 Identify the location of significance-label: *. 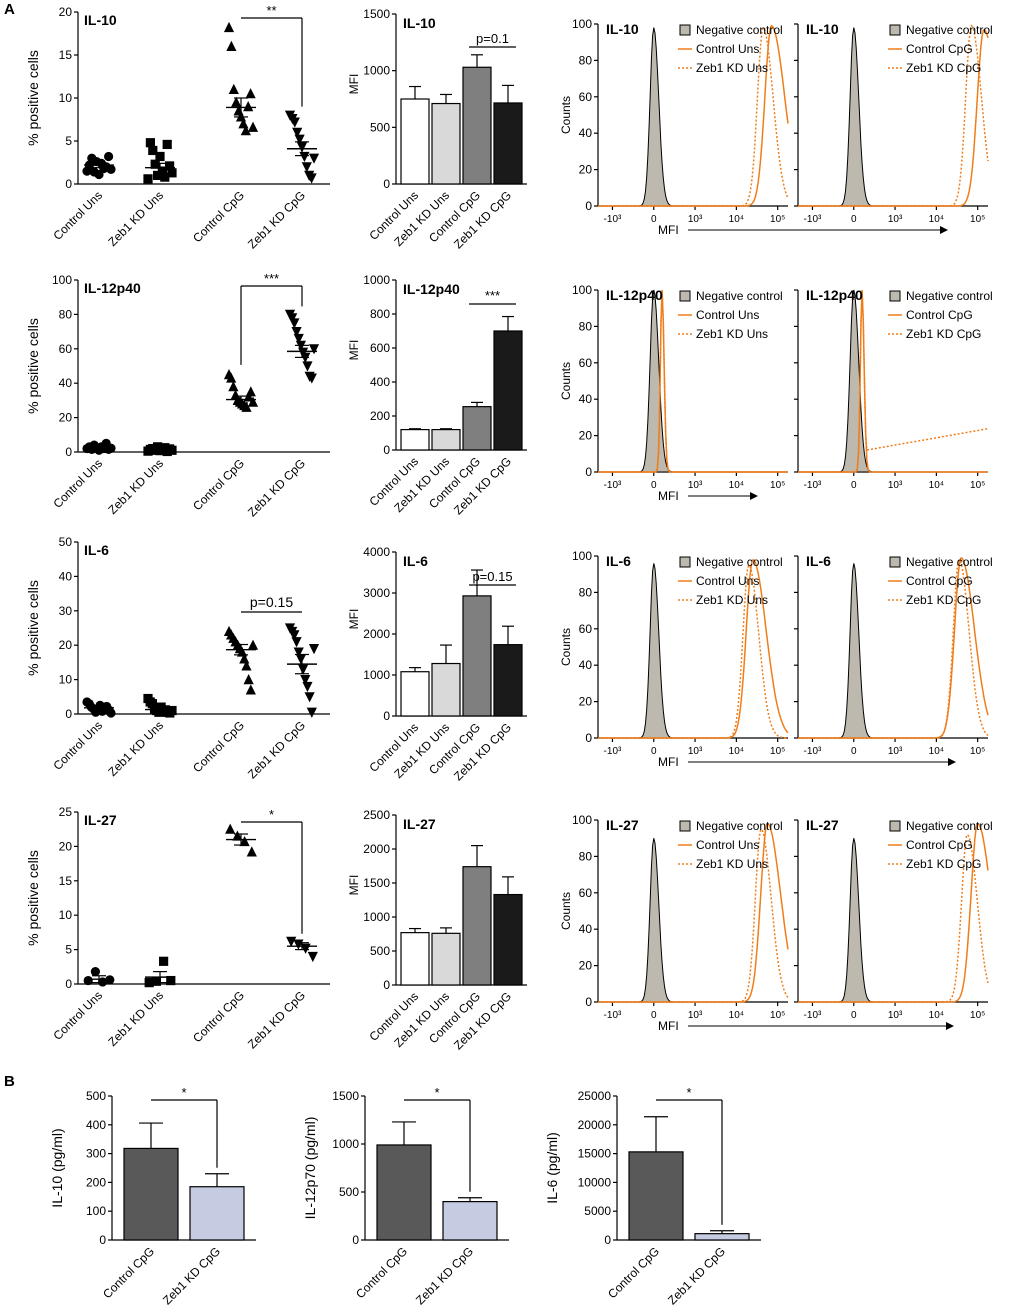
(183, 1092).